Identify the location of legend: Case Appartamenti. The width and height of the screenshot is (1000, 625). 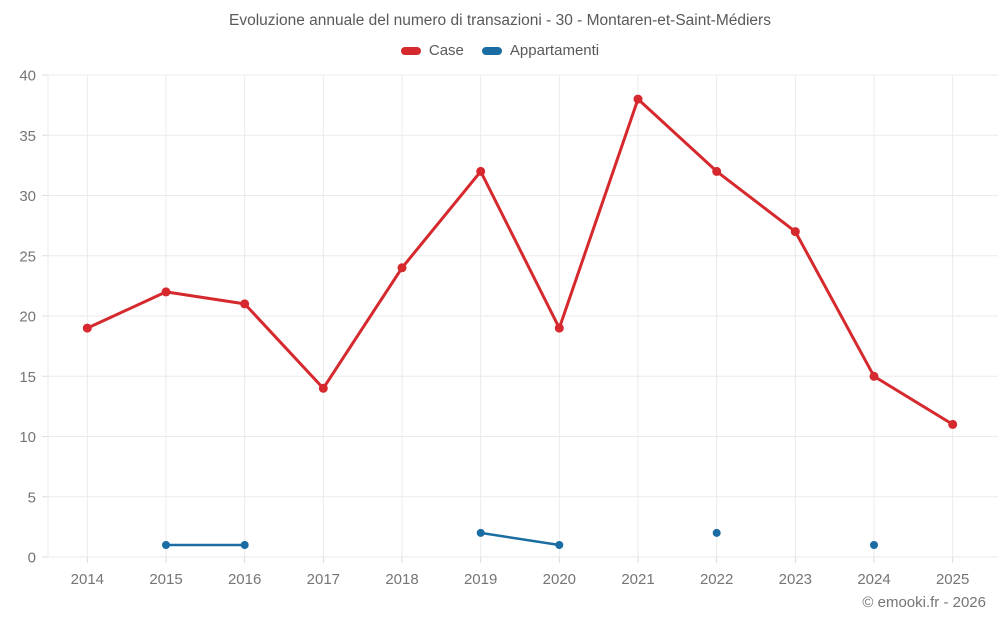
(500, 50).